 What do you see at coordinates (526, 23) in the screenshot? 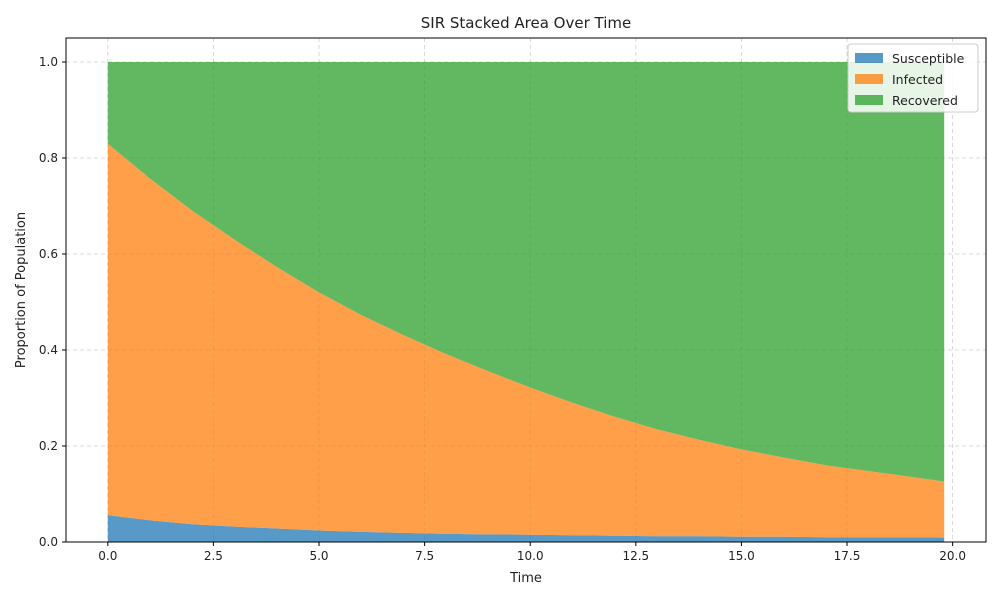
I see `chart-title: SIR Stacked Area Over Time` at bounding box center [526, 23].